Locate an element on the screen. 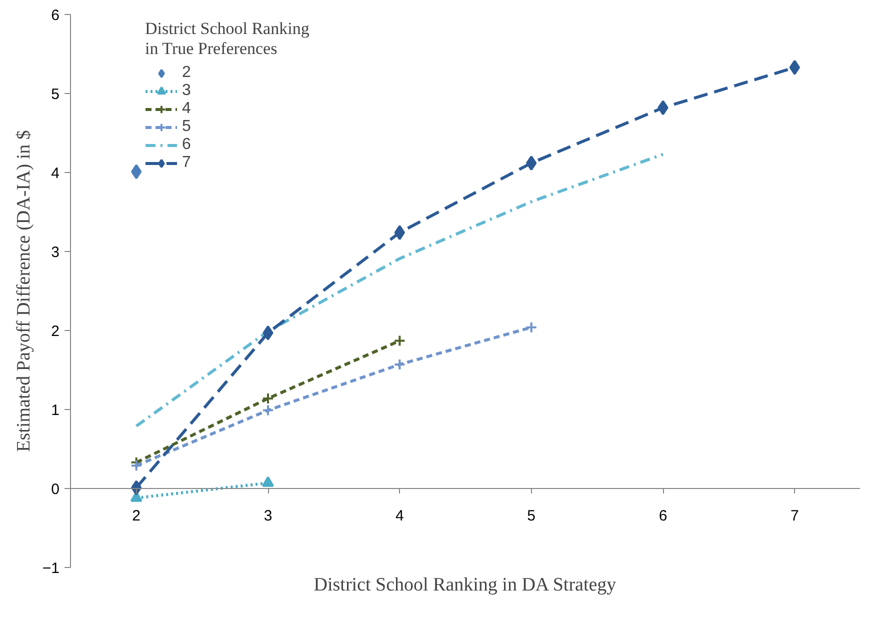  y-tick-label: 5 is located at coordinates (55, 94).